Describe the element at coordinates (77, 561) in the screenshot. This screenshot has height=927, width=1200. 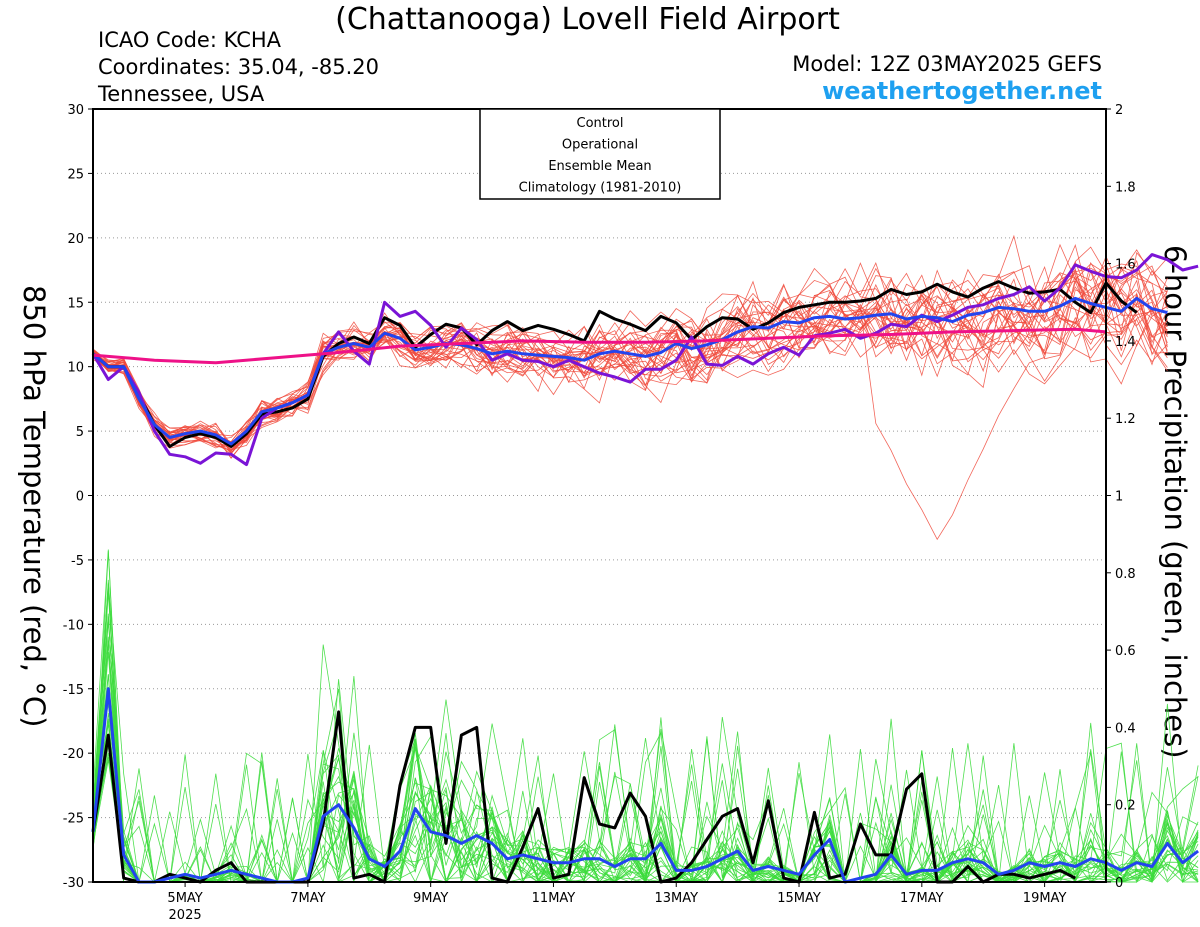
I see `y-tick-label: -5` at that location.